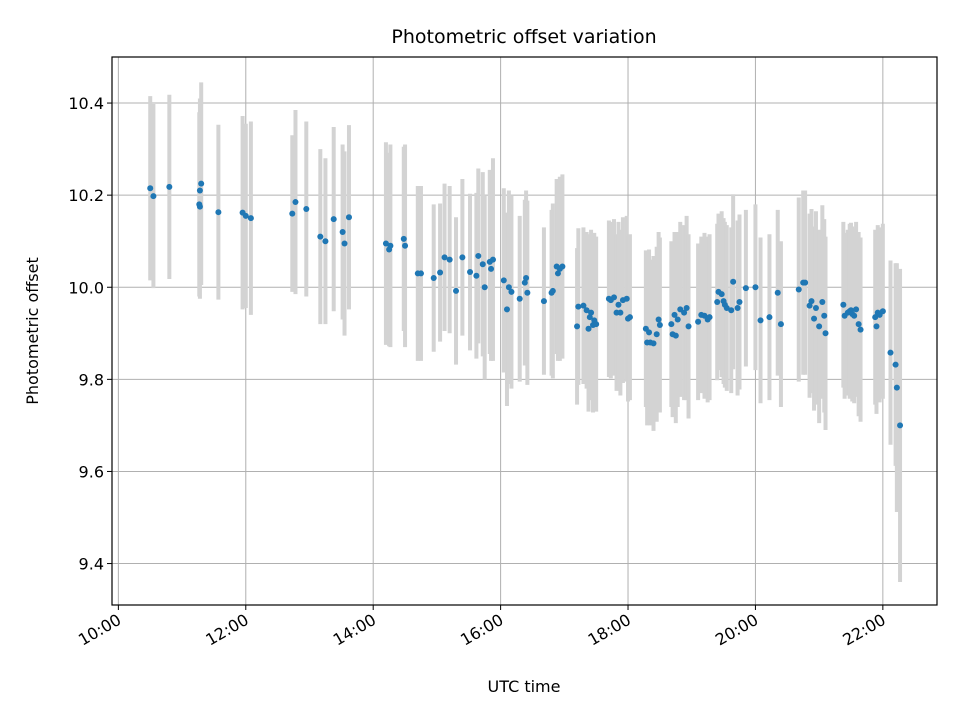  What do you see at coordinates (91, 564) in the screenshot?
I see `y-tick-label: 9.4` at bounding box center [91, 564].